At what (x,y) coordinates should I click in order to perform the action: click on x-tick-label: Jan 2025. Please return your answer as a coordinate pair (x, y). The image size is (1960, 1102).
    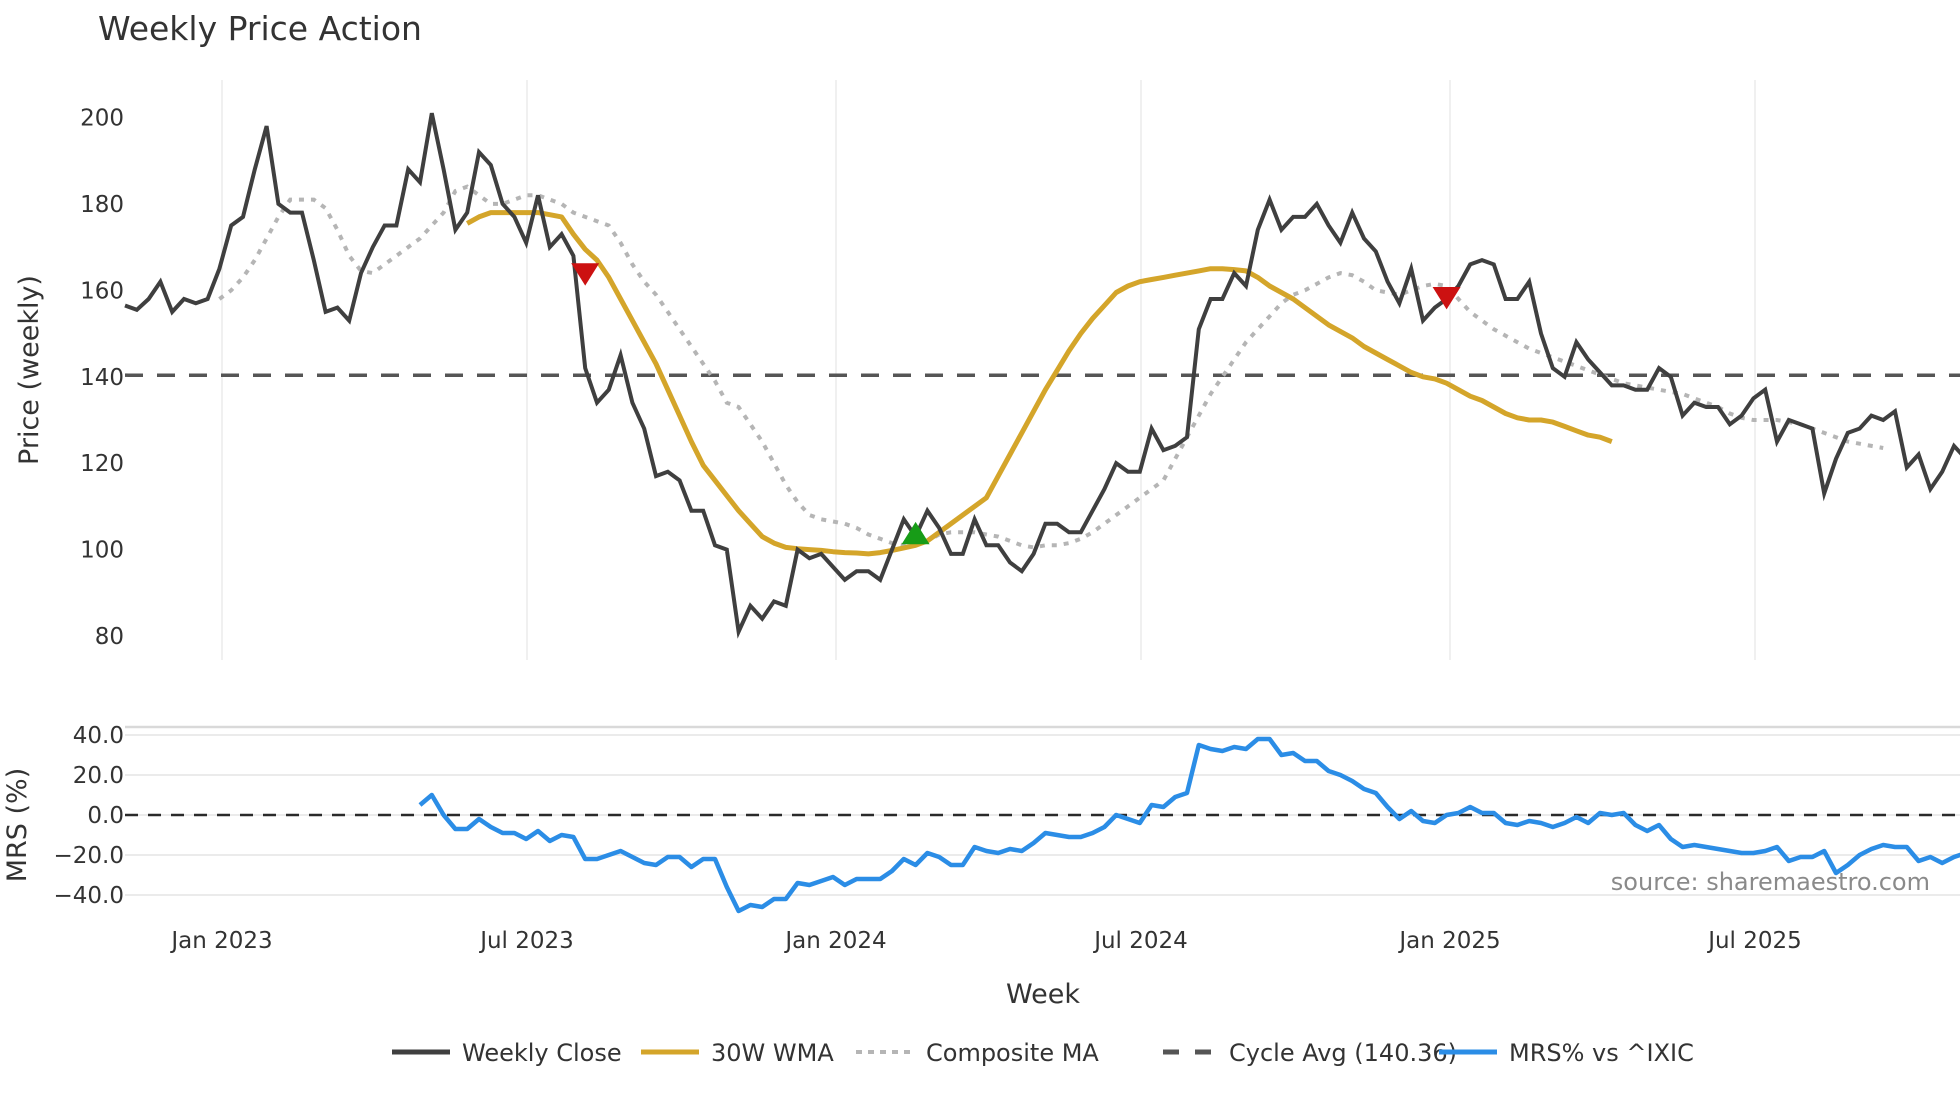
    Looking at the image, I should click on (1448, 941).